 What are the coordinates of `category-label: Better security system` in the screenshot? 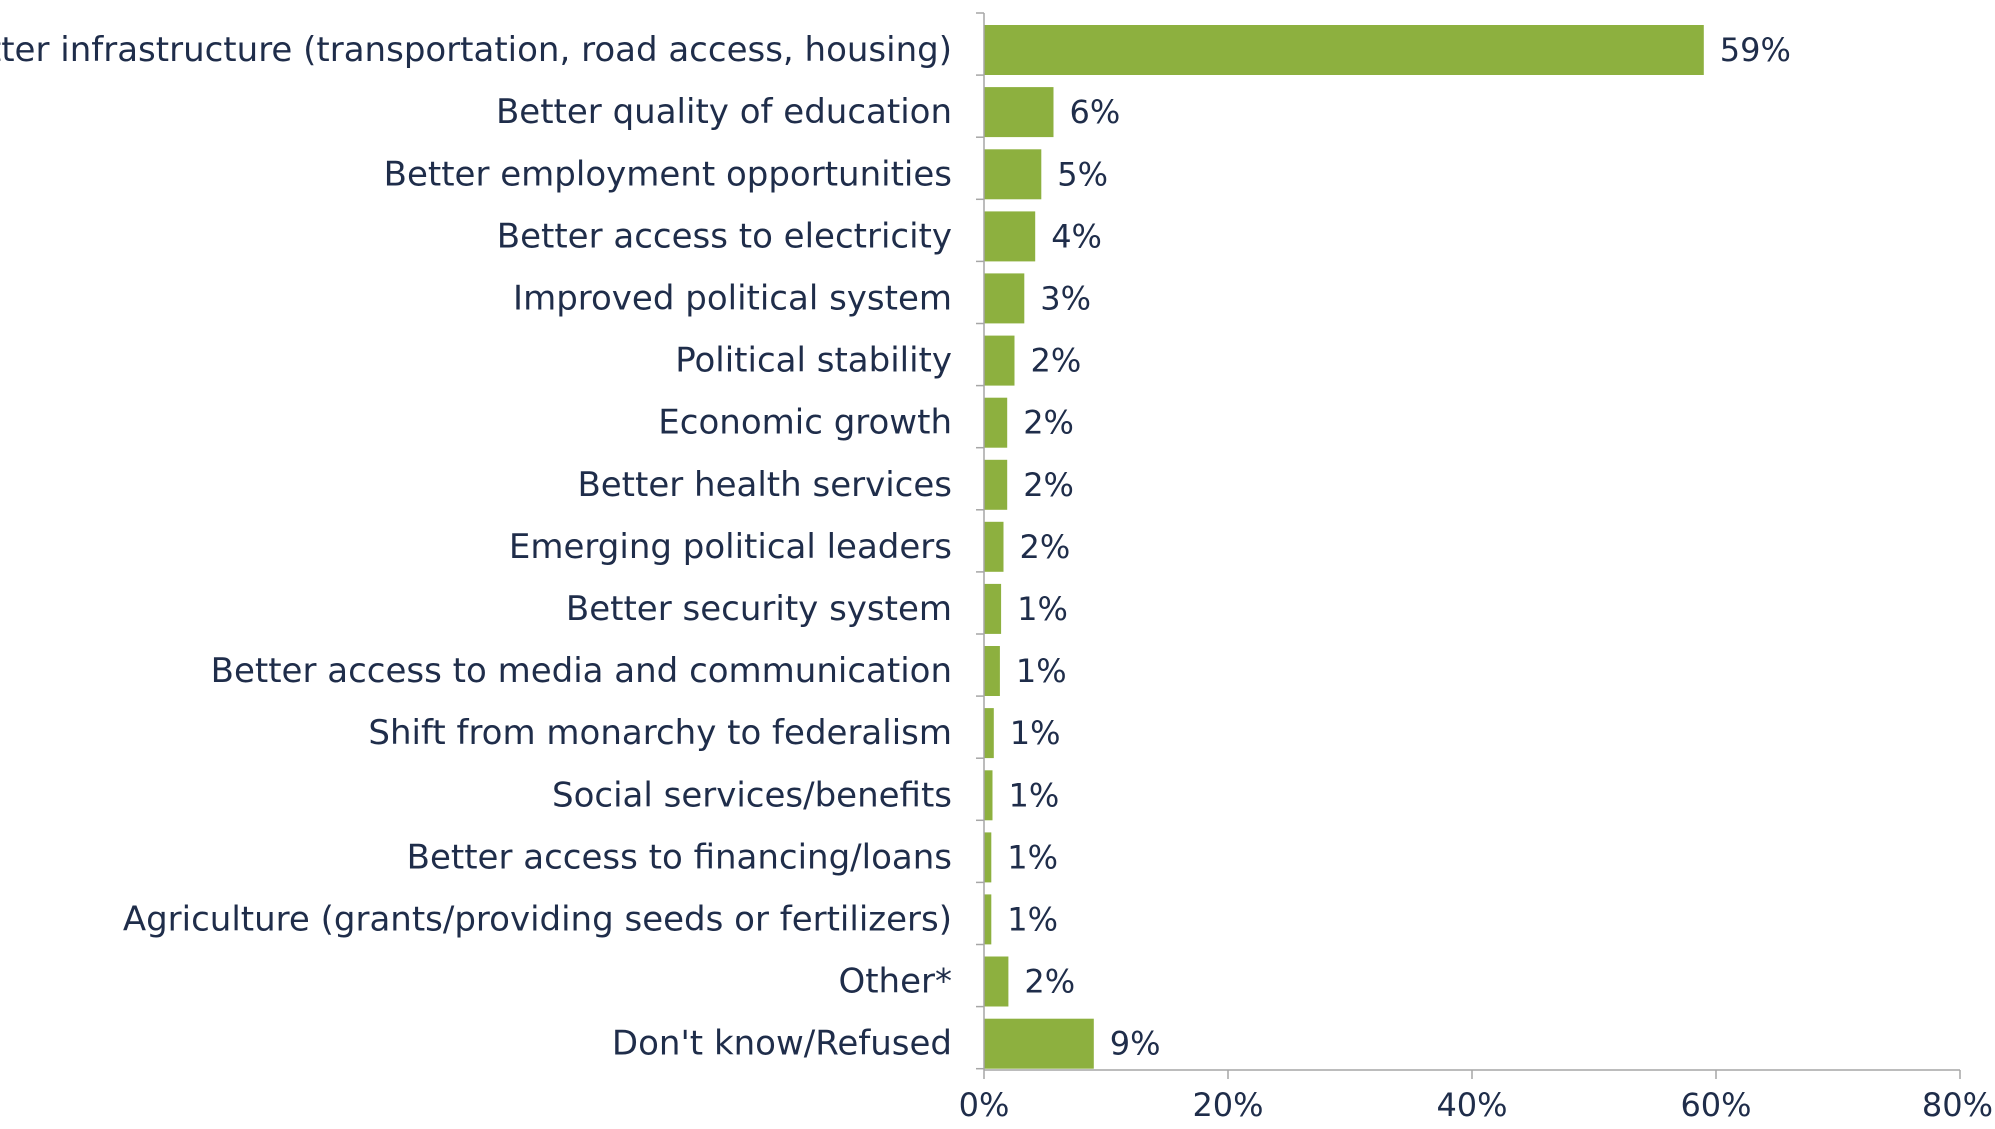 It's located at (759, 609).